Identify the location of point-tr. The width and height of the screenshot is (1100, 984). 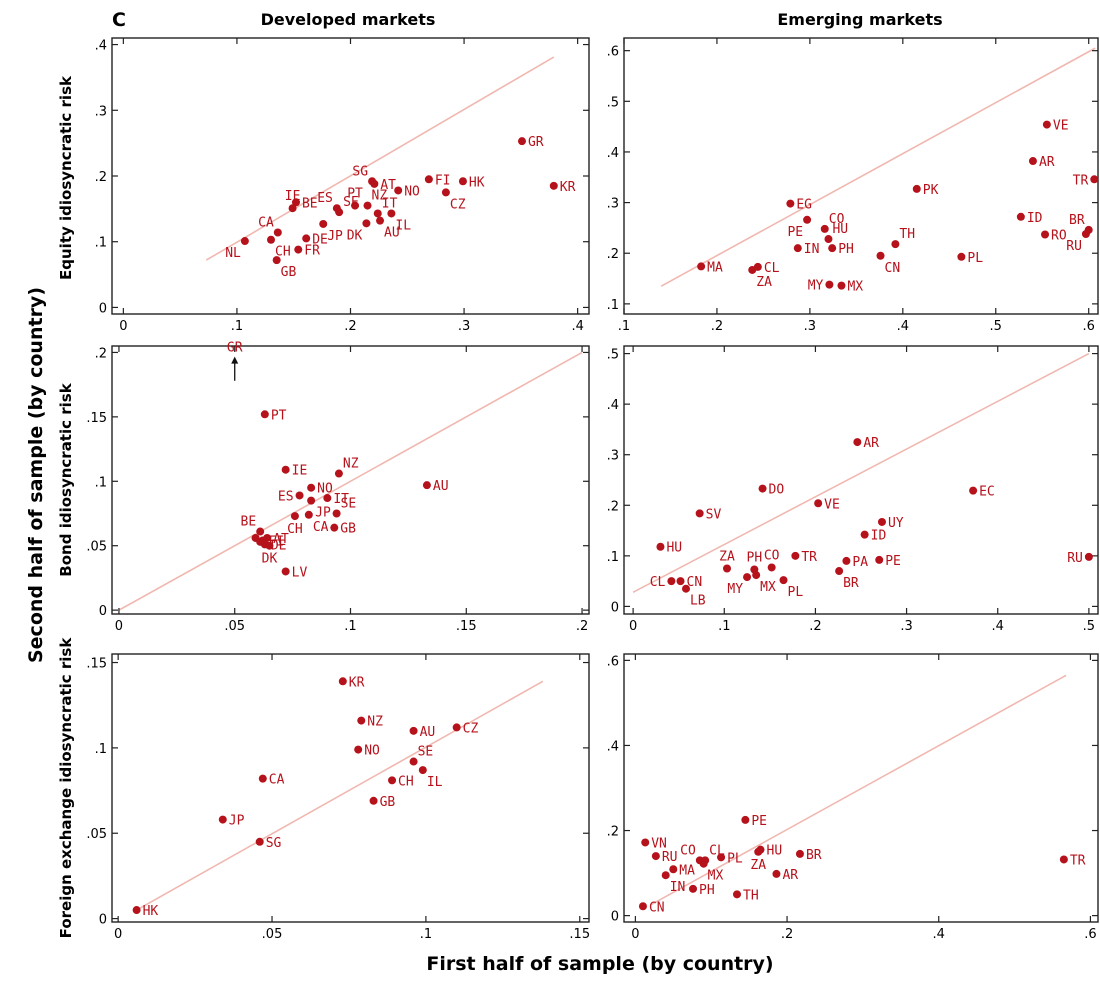
(795, 555).